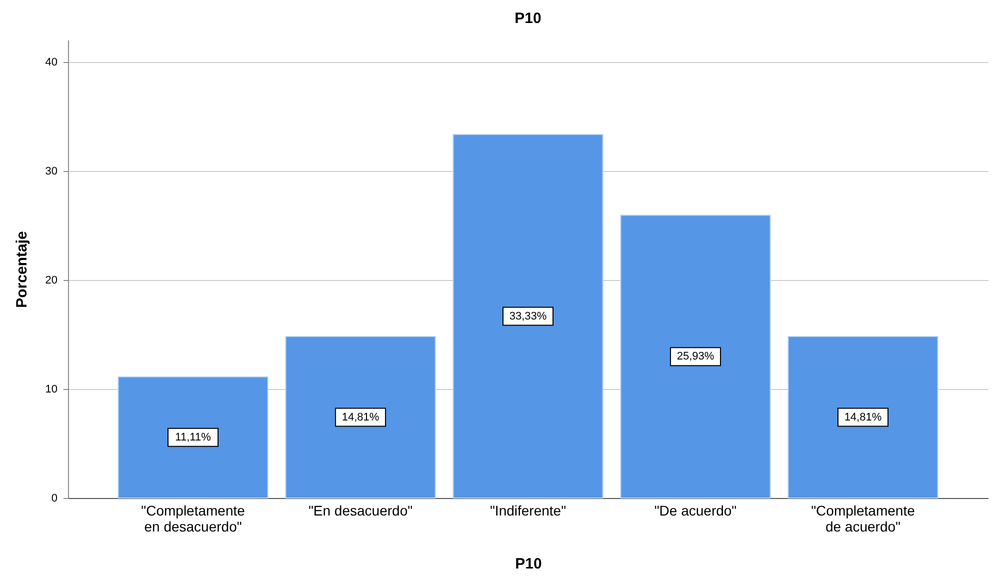 The width and height of the screenshot is (994, 582). I want to click on y-axis-title: Porcentaje, so click(21, 269).